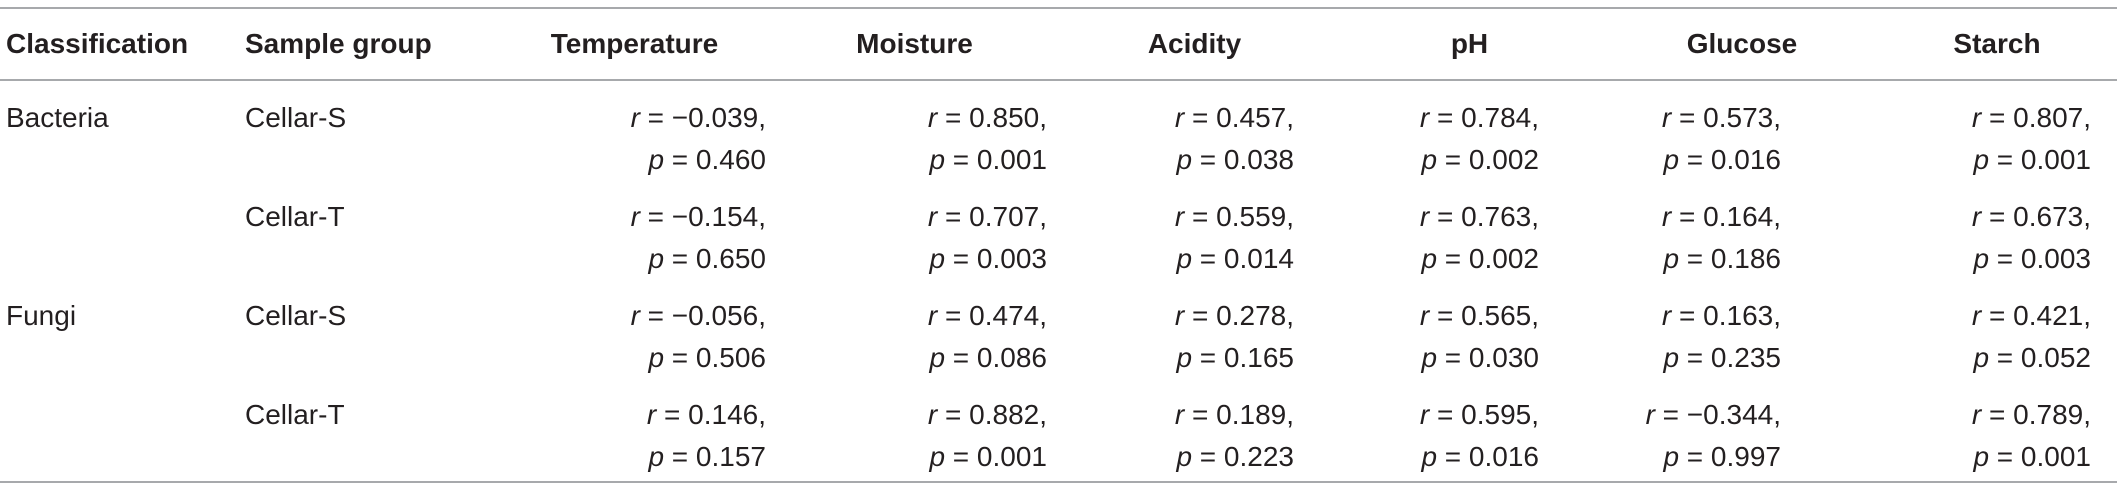 This screenshot has width=2117, height=483. Describe the element at coordinates (1479, 315) in the screenshot. I see `correlation-r-value: r = 0.565,` at that location.